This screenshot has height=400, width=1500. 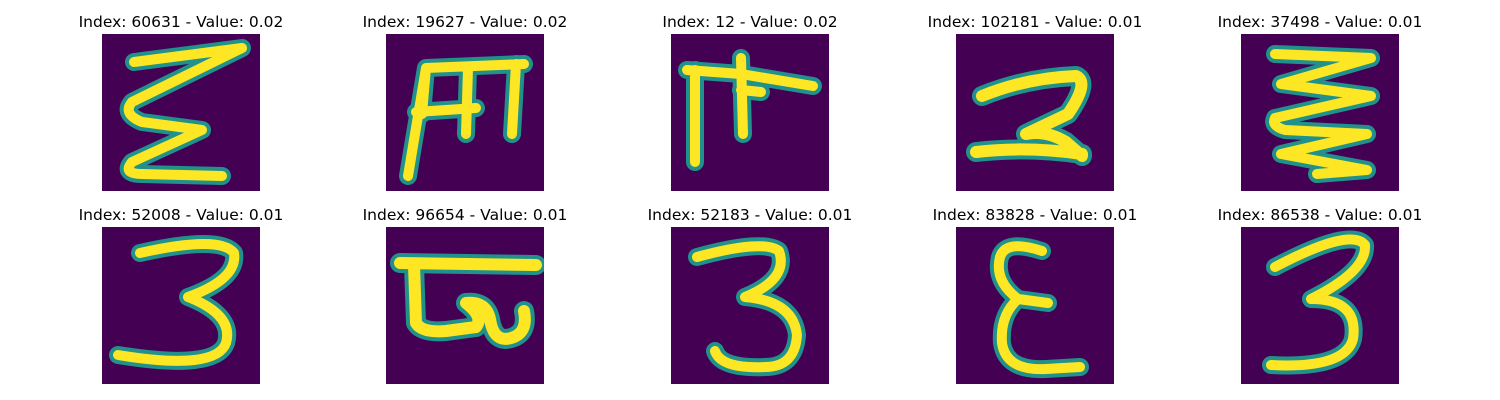 What do you see at coordinates (465, 215) in the screenshot?
I see `panel-title: Index: 96654 - Value: 0.01` at bounding box center [465, 215].